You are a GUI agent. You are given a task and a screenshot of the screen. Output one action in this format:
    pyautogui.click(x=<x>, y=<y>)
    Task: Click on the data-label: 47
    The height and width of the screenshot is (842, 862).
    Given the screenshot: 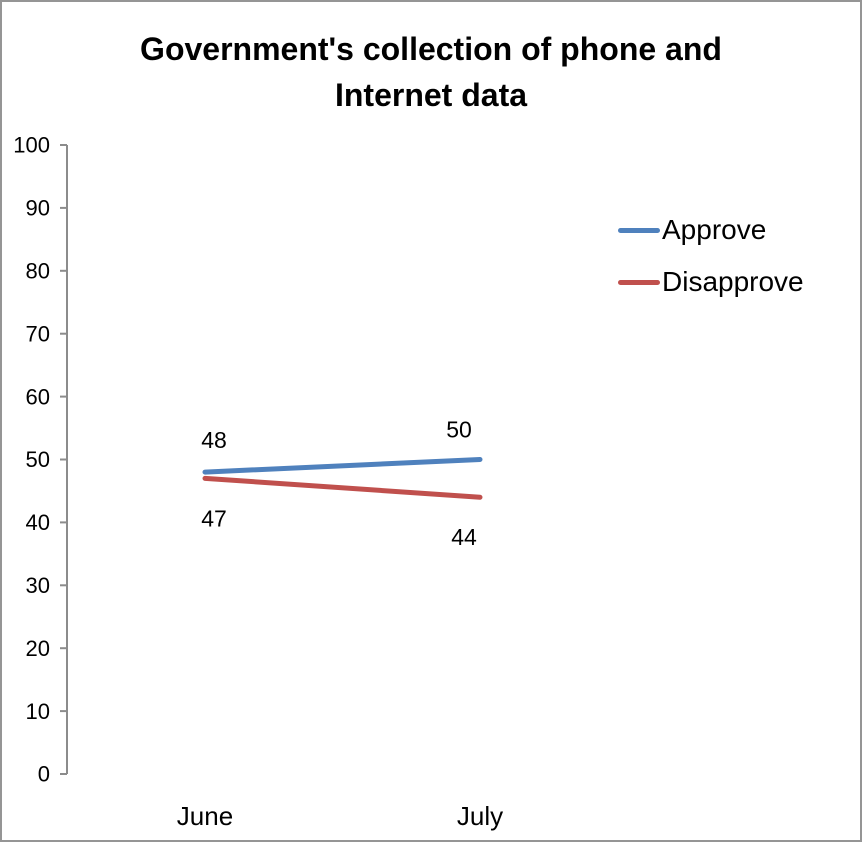 What is the action you would take?
    pyautogui.click(x=214, y=518)
    